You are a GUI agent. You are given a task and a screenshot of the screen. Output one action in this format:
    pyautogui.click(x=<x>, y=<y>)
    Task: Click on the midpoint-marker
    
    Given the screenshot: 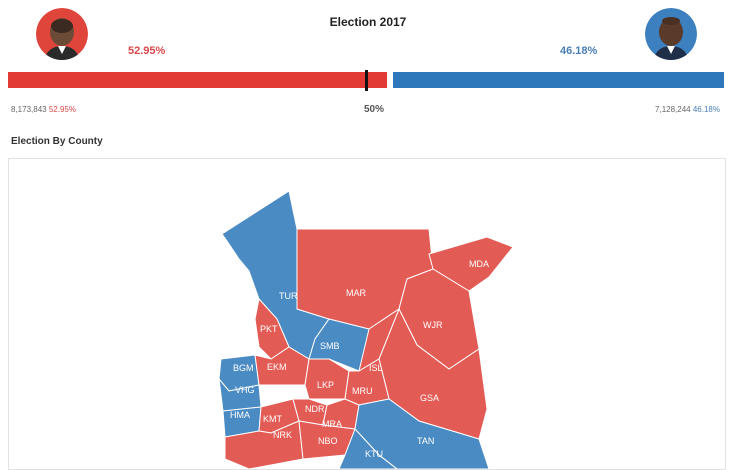 What is the action you would take?
    pyautogui.click(x=366, y=80)
    